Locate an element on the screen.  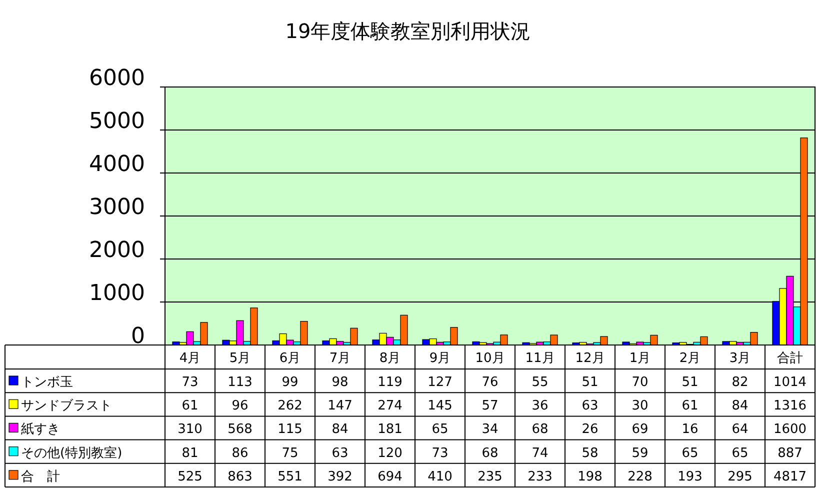
data-label: 147 is located at coordinates (340, 406).